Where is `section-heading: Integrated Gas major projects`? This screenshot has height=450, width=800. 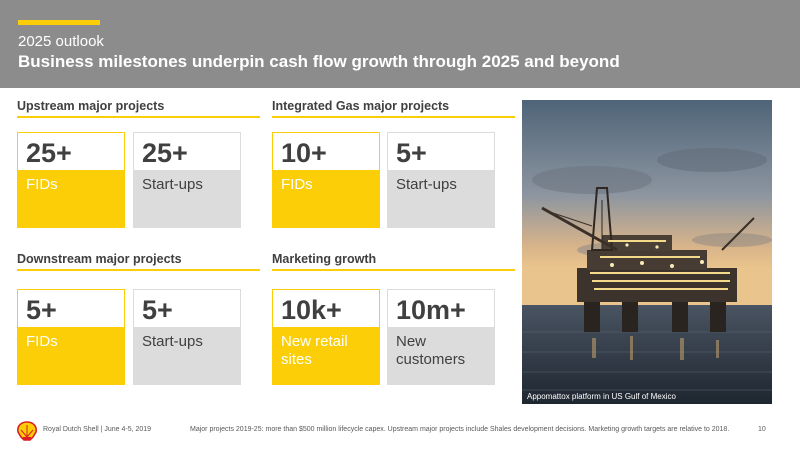 section-heading: Integrated Gas major projects is located at coordinates (361, 106).